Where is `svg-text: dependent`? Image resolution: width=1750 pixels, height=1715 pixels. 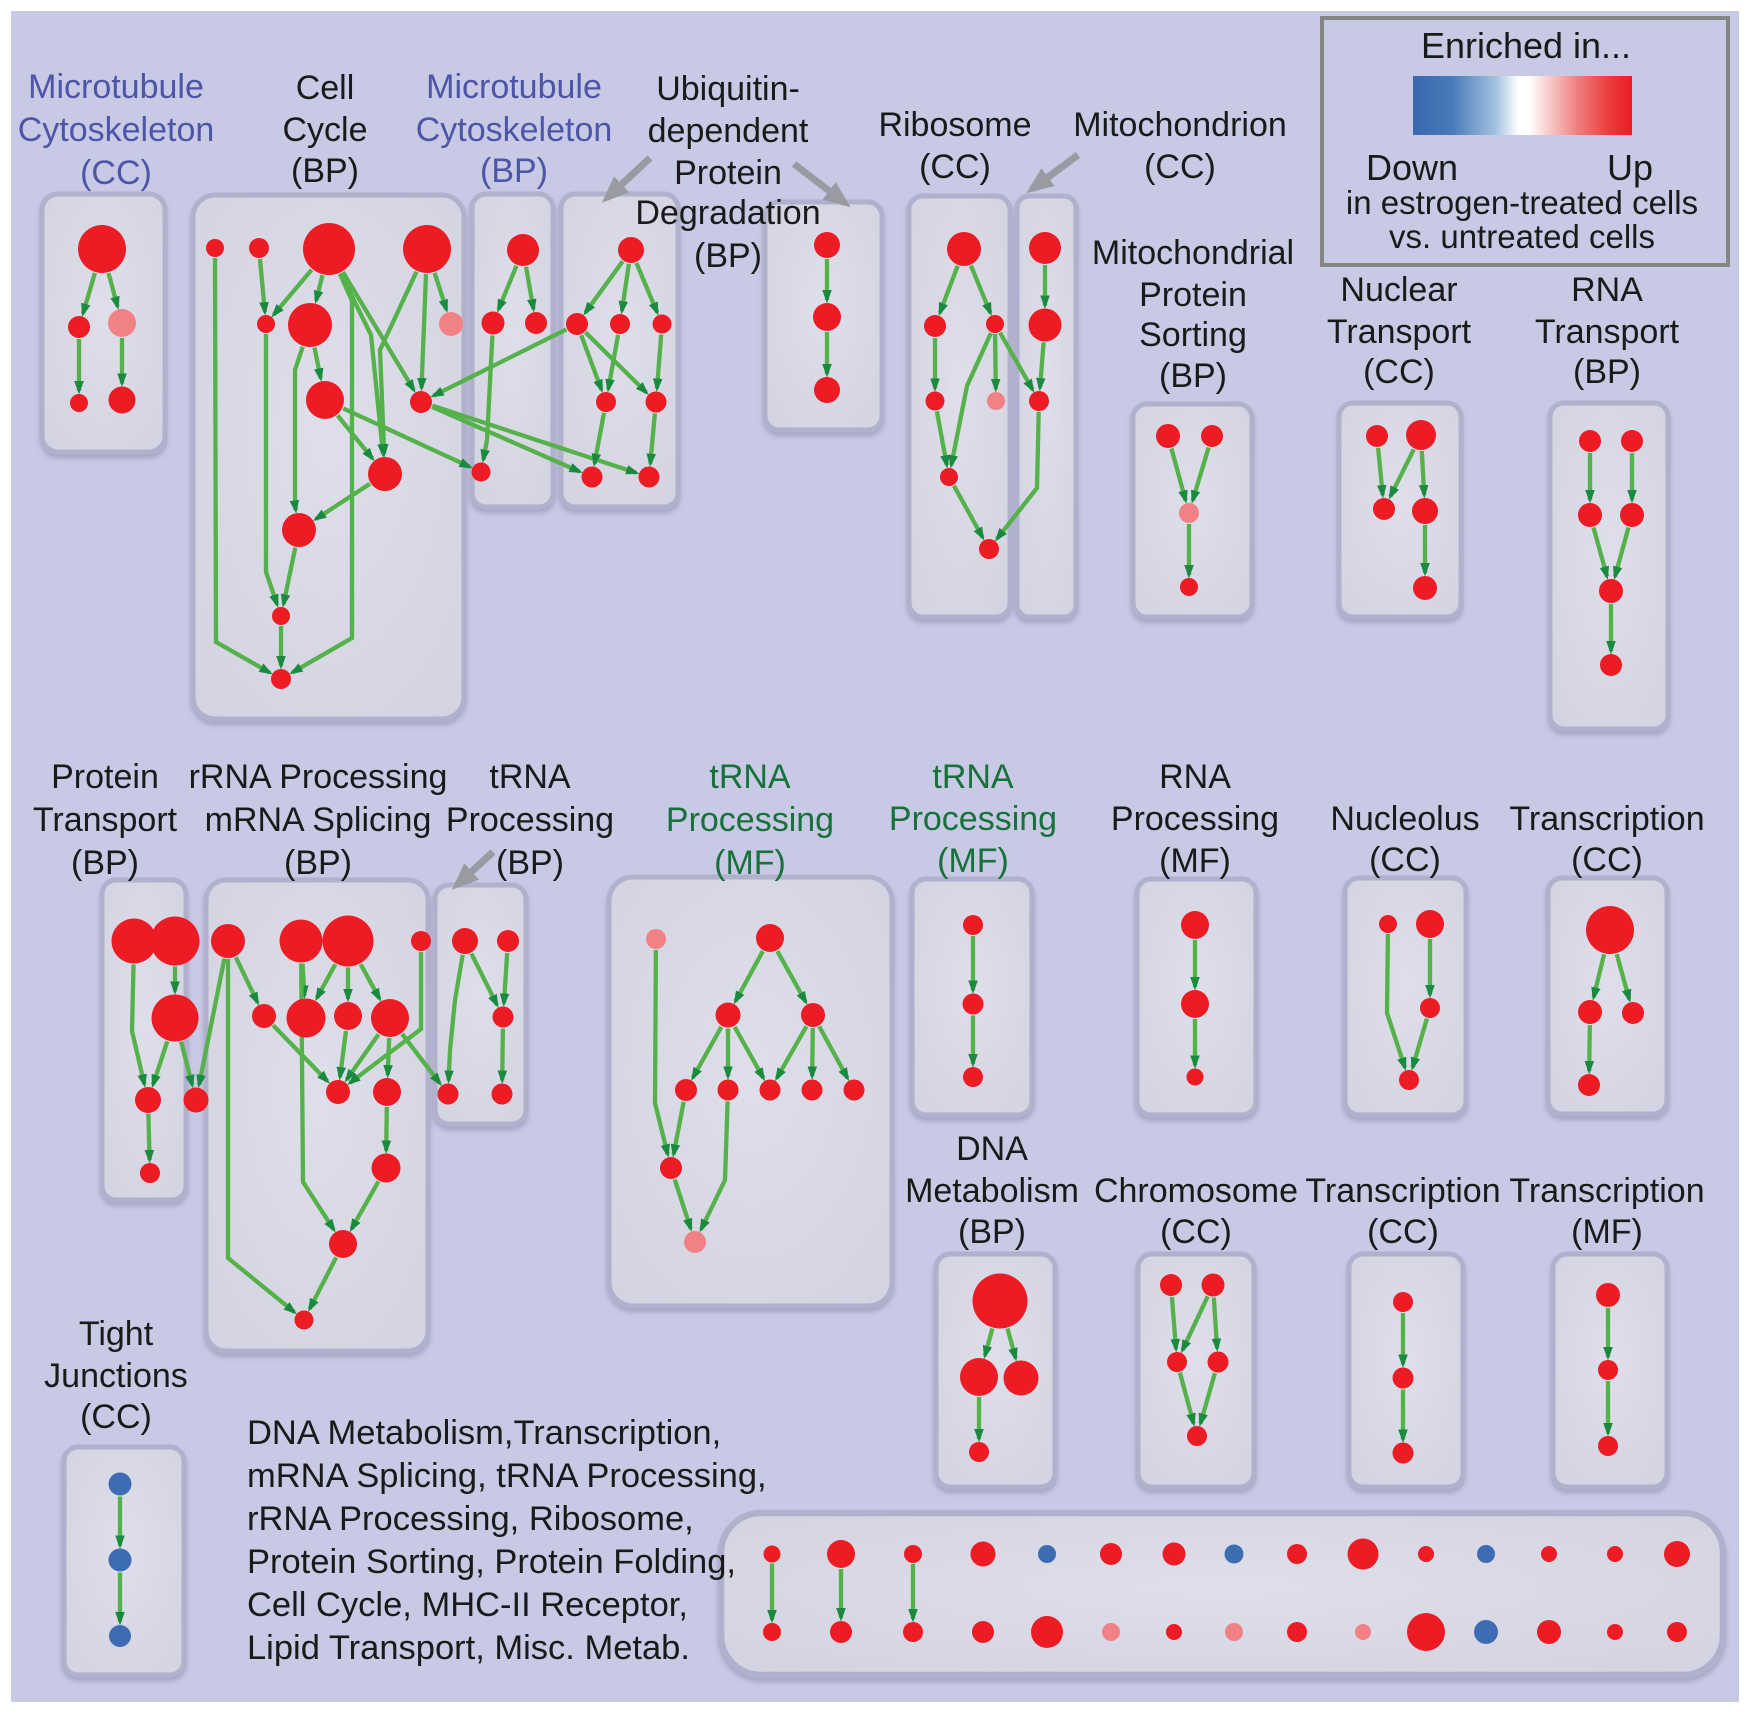 svg-text: dependent is located at coordinates (728, 131).